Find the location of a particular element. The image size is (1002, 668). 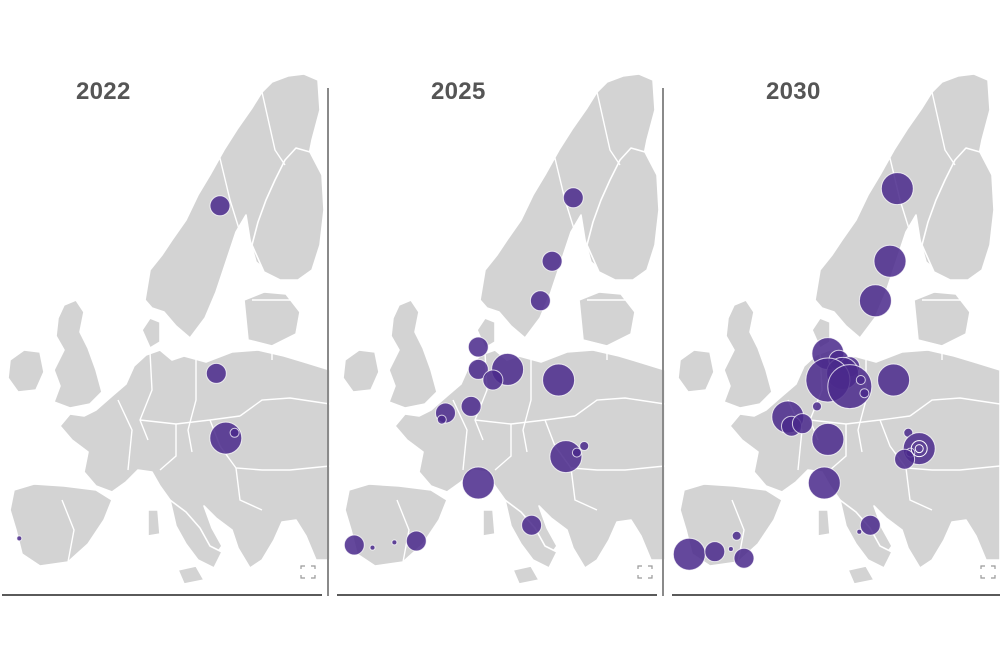

land-denmark is located at coordinates (151, 333).